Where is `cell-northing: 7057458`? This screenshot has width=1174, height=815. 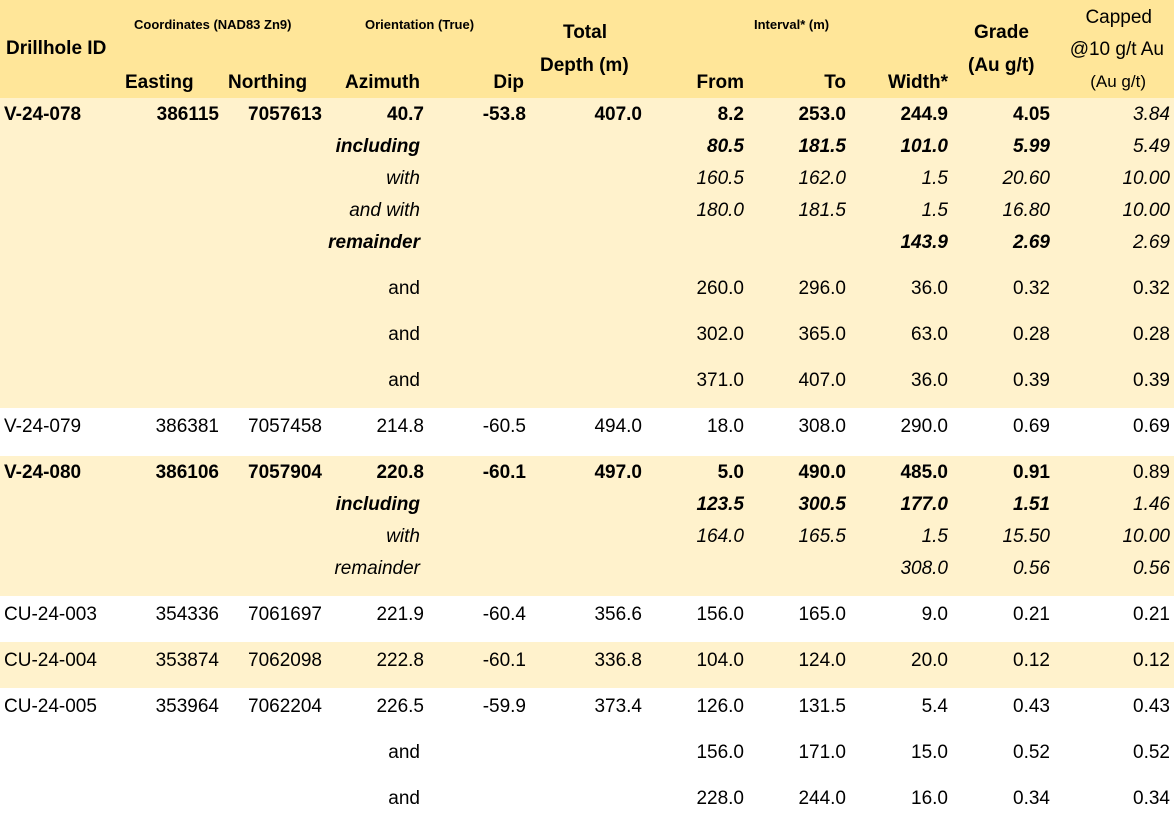 cell-northing: 7057458 is located at coordinates (285, 426).